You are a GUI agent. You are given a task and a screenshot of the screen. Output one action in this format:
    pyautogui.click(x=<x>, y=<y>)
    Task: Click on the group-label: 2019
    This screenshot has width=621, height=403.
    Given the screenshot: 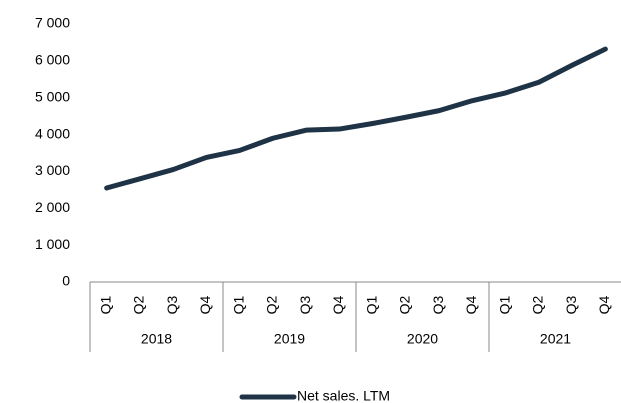 What is the action you would take?
    pyautogui.click(x=289, y=339)
    